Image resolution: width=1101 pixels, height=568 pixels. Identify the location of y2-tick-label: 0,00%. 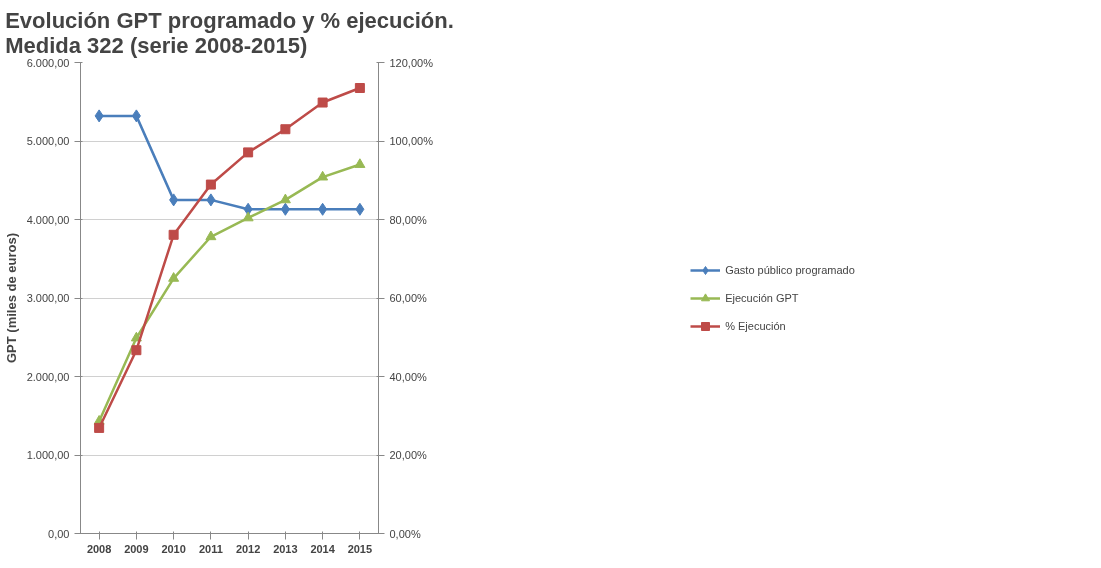
(405, 533).